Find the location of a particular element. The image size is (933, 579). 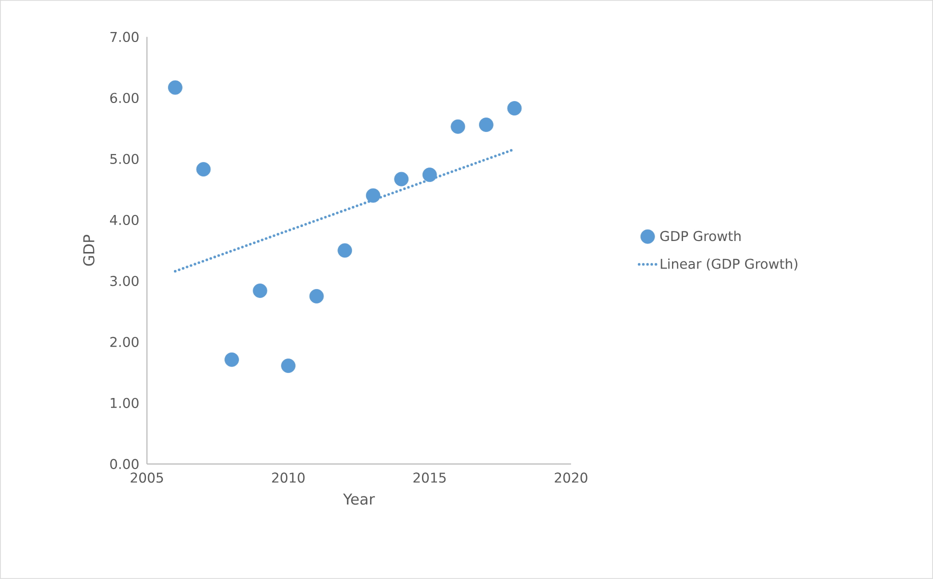

y-tick-label: 3.00 is located at coordinates (124, 281).